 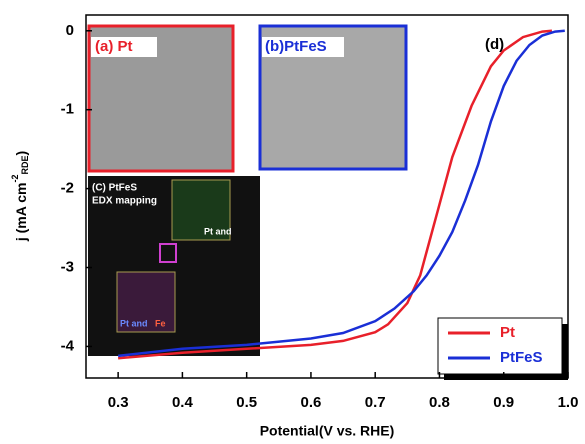 I want to click on y-axis-label: j (mA cm-2RDE), so click(x=20, y=196).